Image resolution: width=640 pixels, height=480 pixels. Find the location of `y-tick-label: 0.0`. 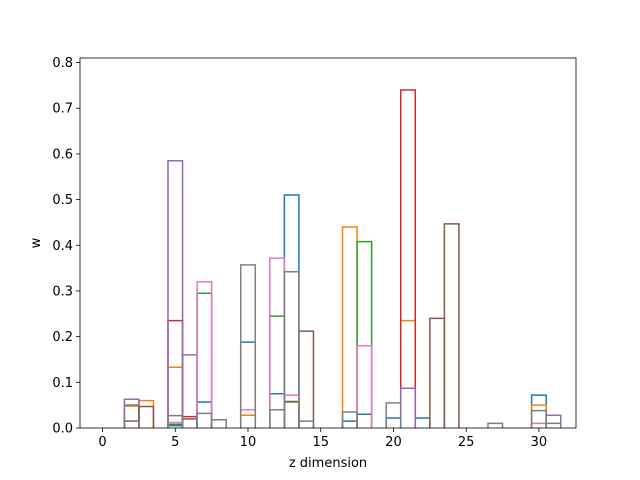

y-tick-label: 0.0 is located at coordinates (62, 429).